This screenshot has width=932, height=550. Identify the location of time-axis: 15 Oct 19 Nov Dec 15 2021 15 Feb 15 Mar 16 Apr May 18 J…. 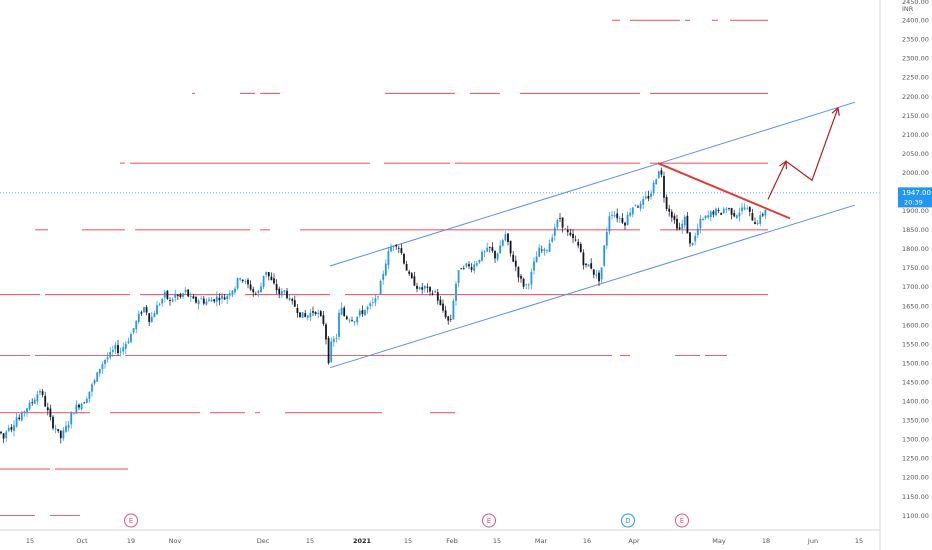
(444, 541).